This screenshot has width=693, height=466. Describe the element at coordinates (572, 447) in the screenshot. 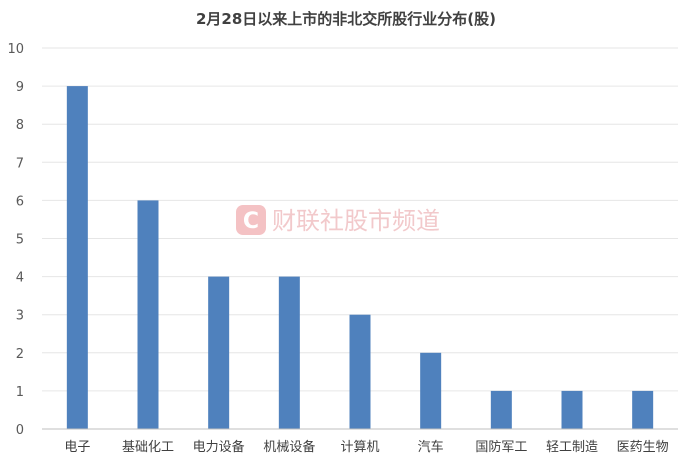

I see `x-tick-label: 轻工制造` at that location.